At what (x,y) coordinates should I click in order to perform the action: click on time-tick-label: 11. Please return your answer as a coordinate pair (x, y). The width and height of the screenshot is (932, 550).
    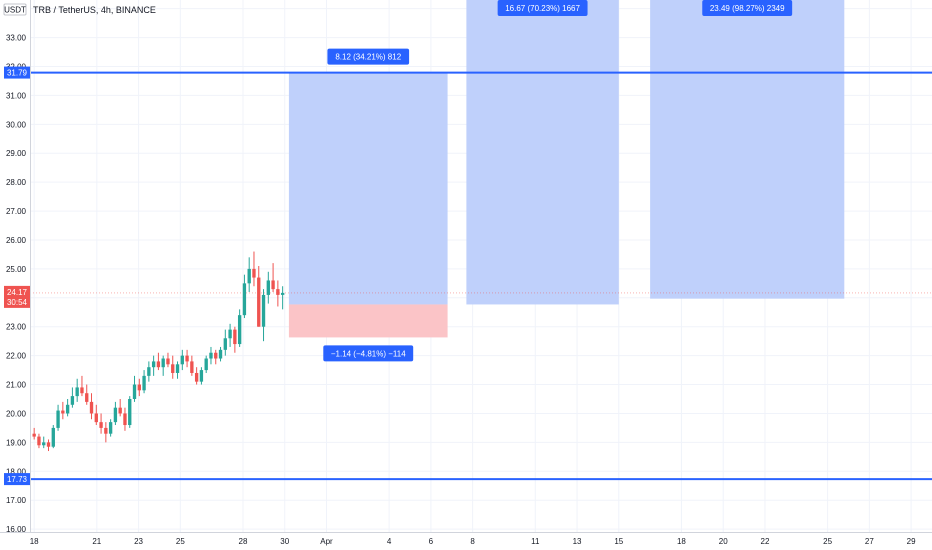
    Looking at the image, I should click on (535, 541).